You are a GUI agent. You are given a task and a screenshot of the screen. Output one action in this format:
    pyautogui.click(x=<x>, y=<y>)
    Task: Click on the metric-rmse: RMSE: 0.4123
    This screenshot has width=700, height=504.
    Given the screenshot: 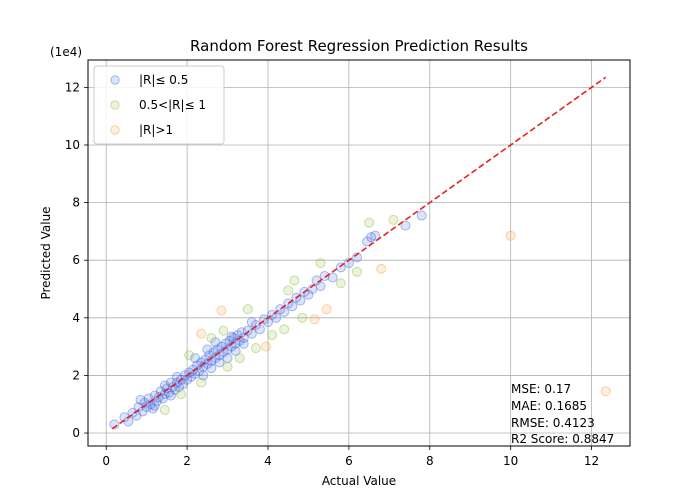 What is the action you would take?
    pyautogui.click(x=553, y=423)
    